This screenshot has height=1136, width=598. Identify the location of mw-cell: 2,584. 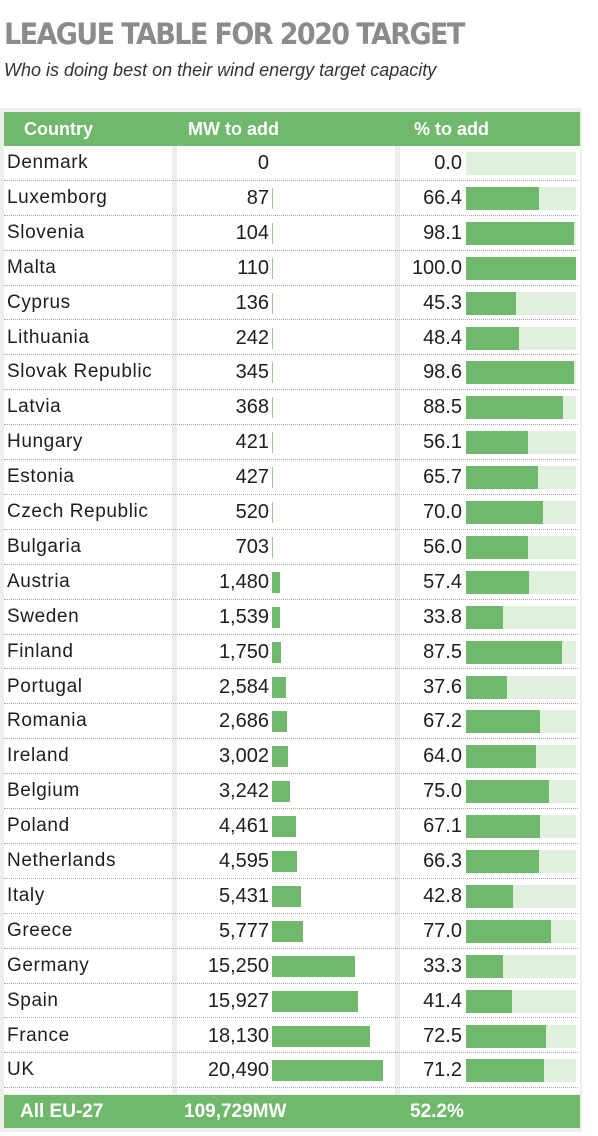
(243, 686).